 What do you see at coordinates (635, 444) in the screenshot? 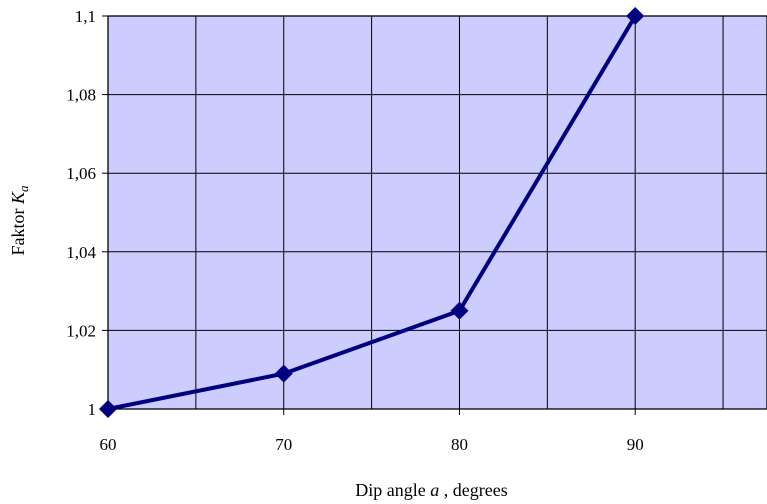
I see `x-tick-label: 90` at bounding box center [635, 444].